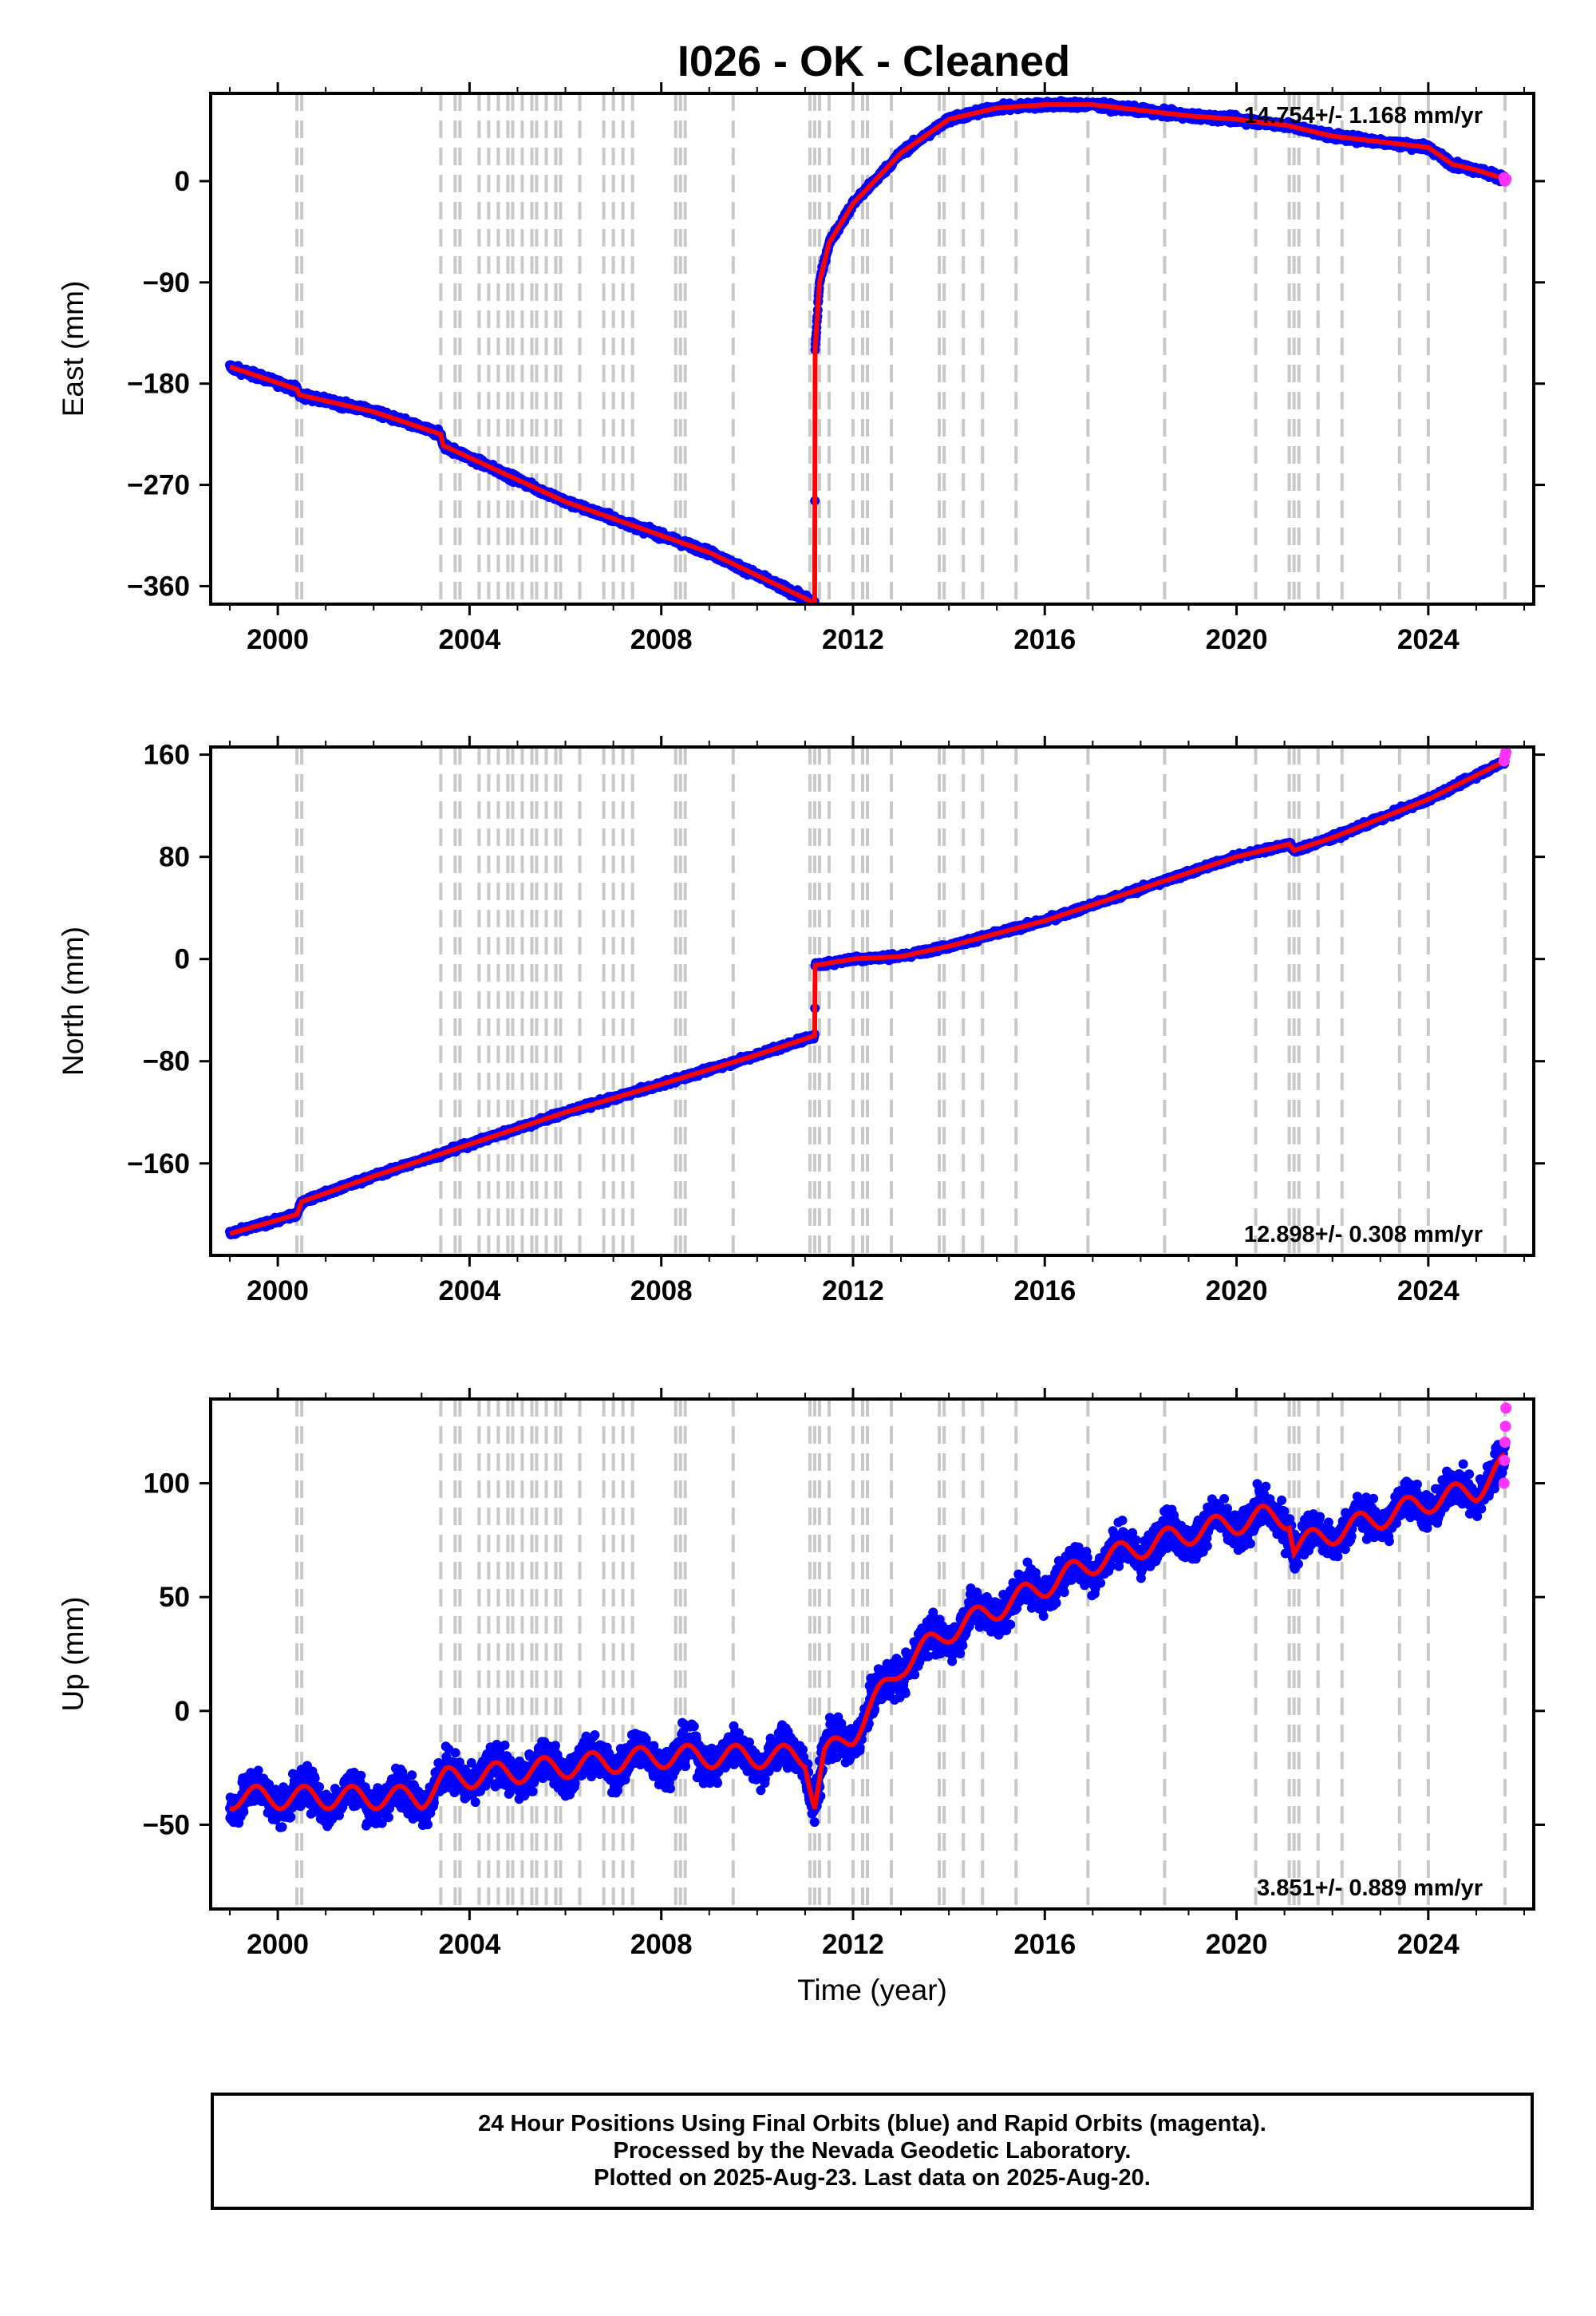 This screenshot has height=2316, width=1596. What do you see at coordinates (853, 639) in the screenshot?
I see `x-tick-label: 2012` at bounding box center [853, 639].